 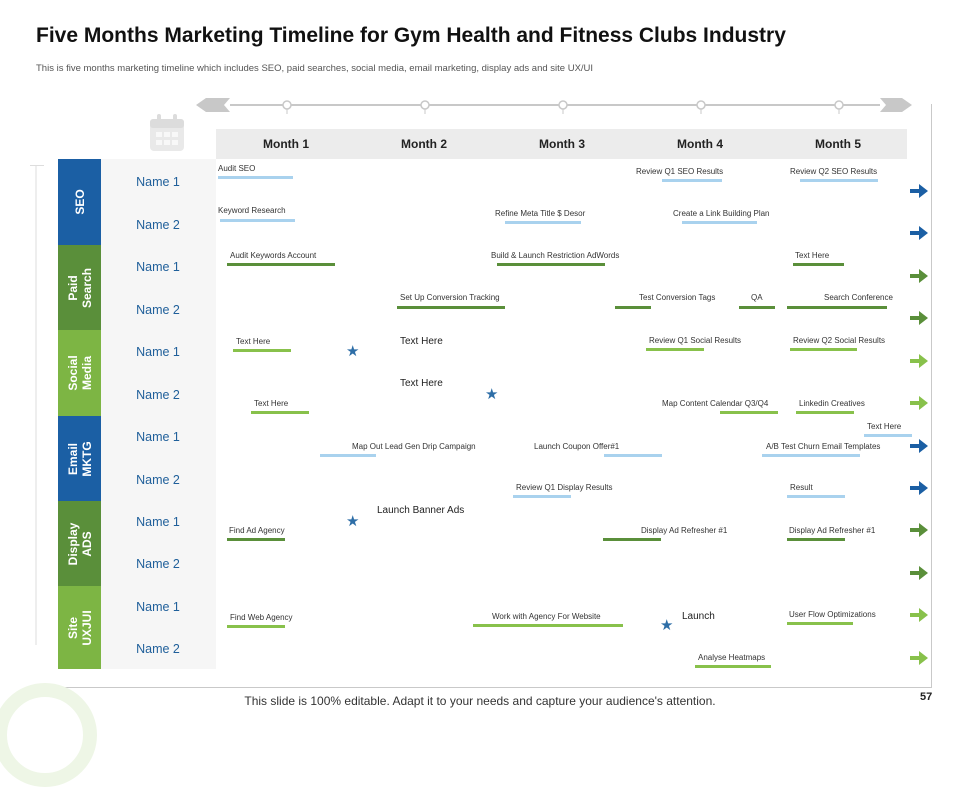 I want to click on task-label: Analyse Heatmaps, so click(x=732, y=657).